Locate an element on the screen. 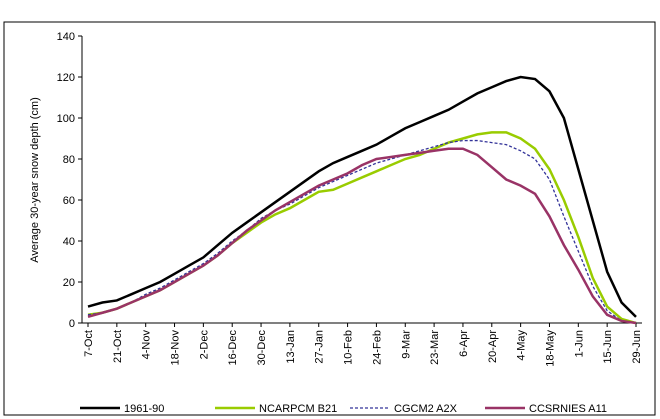  x-tick-label: 2-Dec is located at coordinates (204, 345).